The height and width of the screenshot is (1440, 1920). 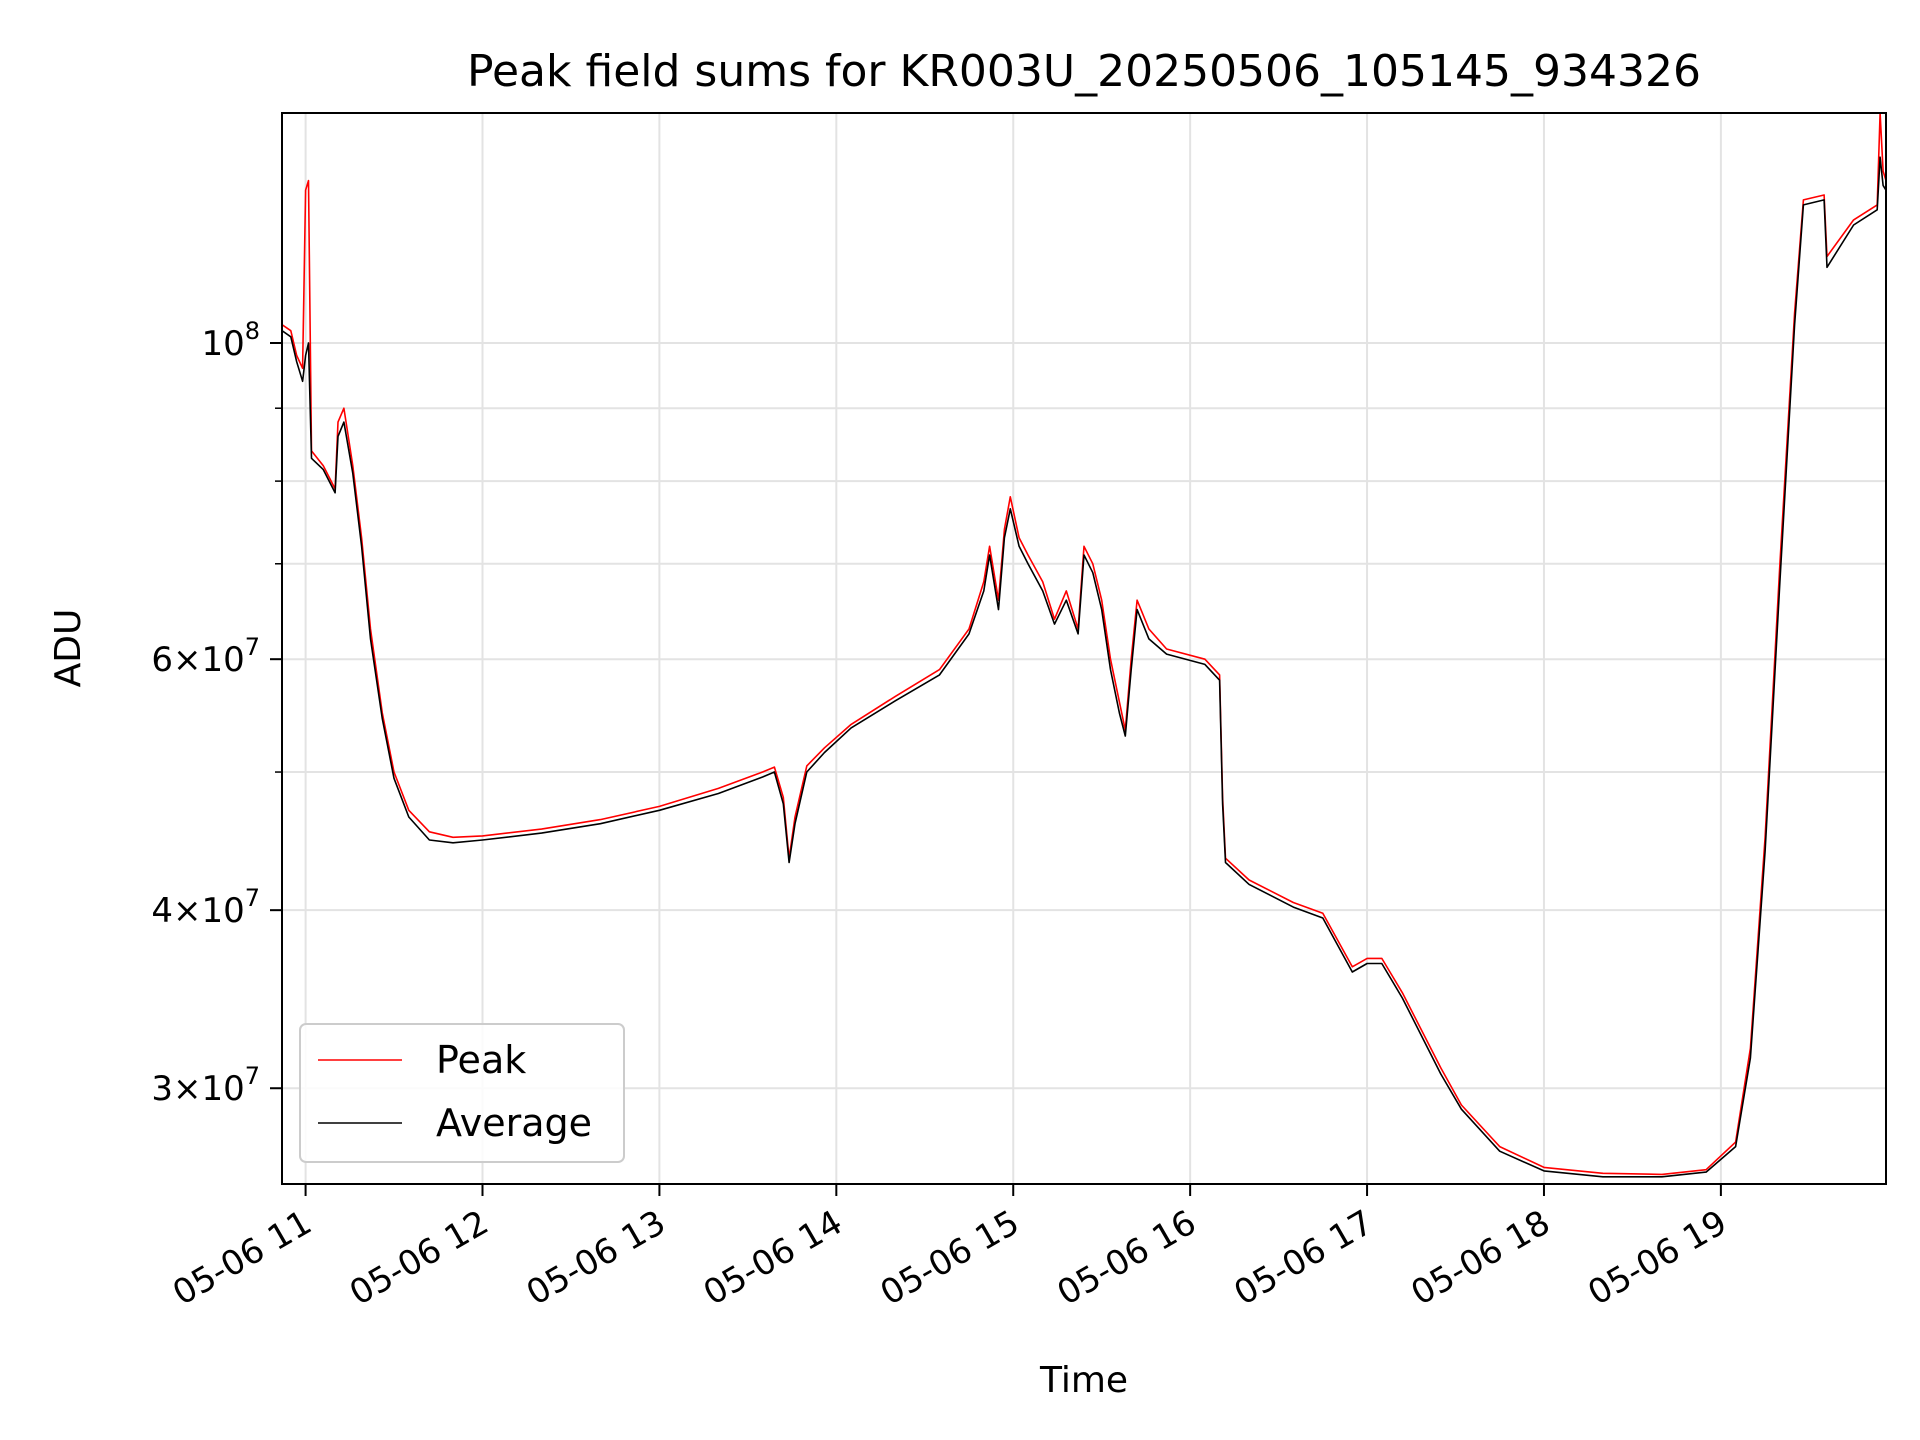 What do you see at coordinates (1083, 1380) in the screenshot?
I see `x-axis-label: Time` at bounding box center [1083, 1380].